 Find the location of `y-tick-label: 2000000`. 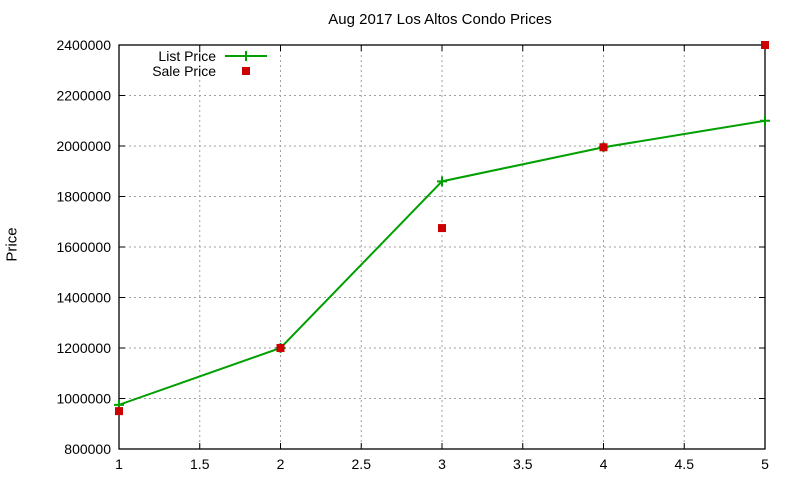

y-tick-label: 2000000 is located at coordinates (83, 146).